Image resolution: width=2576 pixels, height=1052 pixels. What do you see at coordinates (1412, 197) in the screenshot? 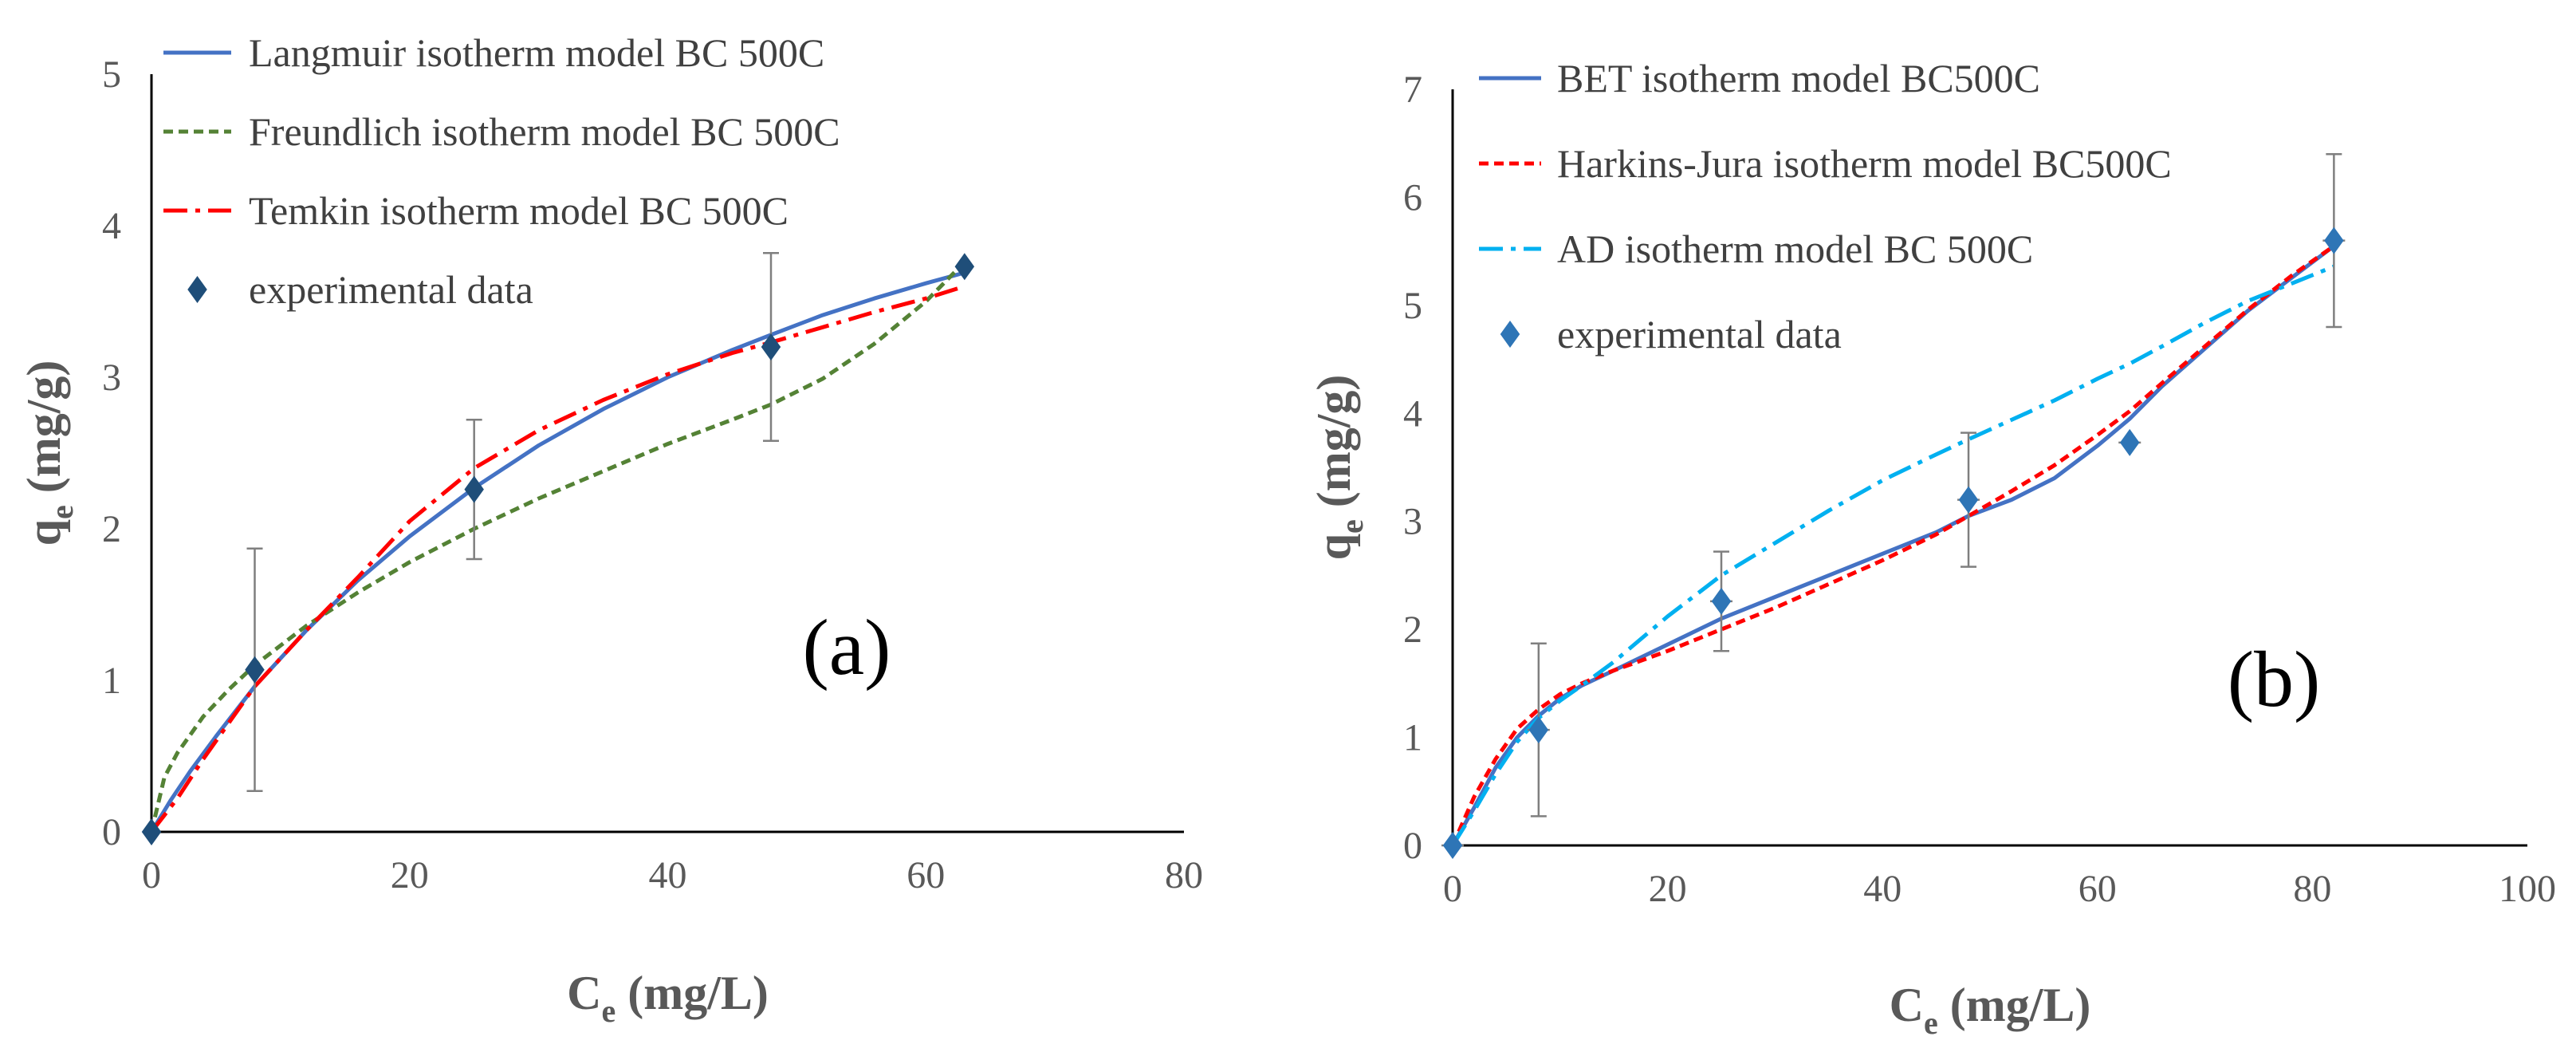
I see `y-tick-label: 6` at bounding box center [1412, 197].